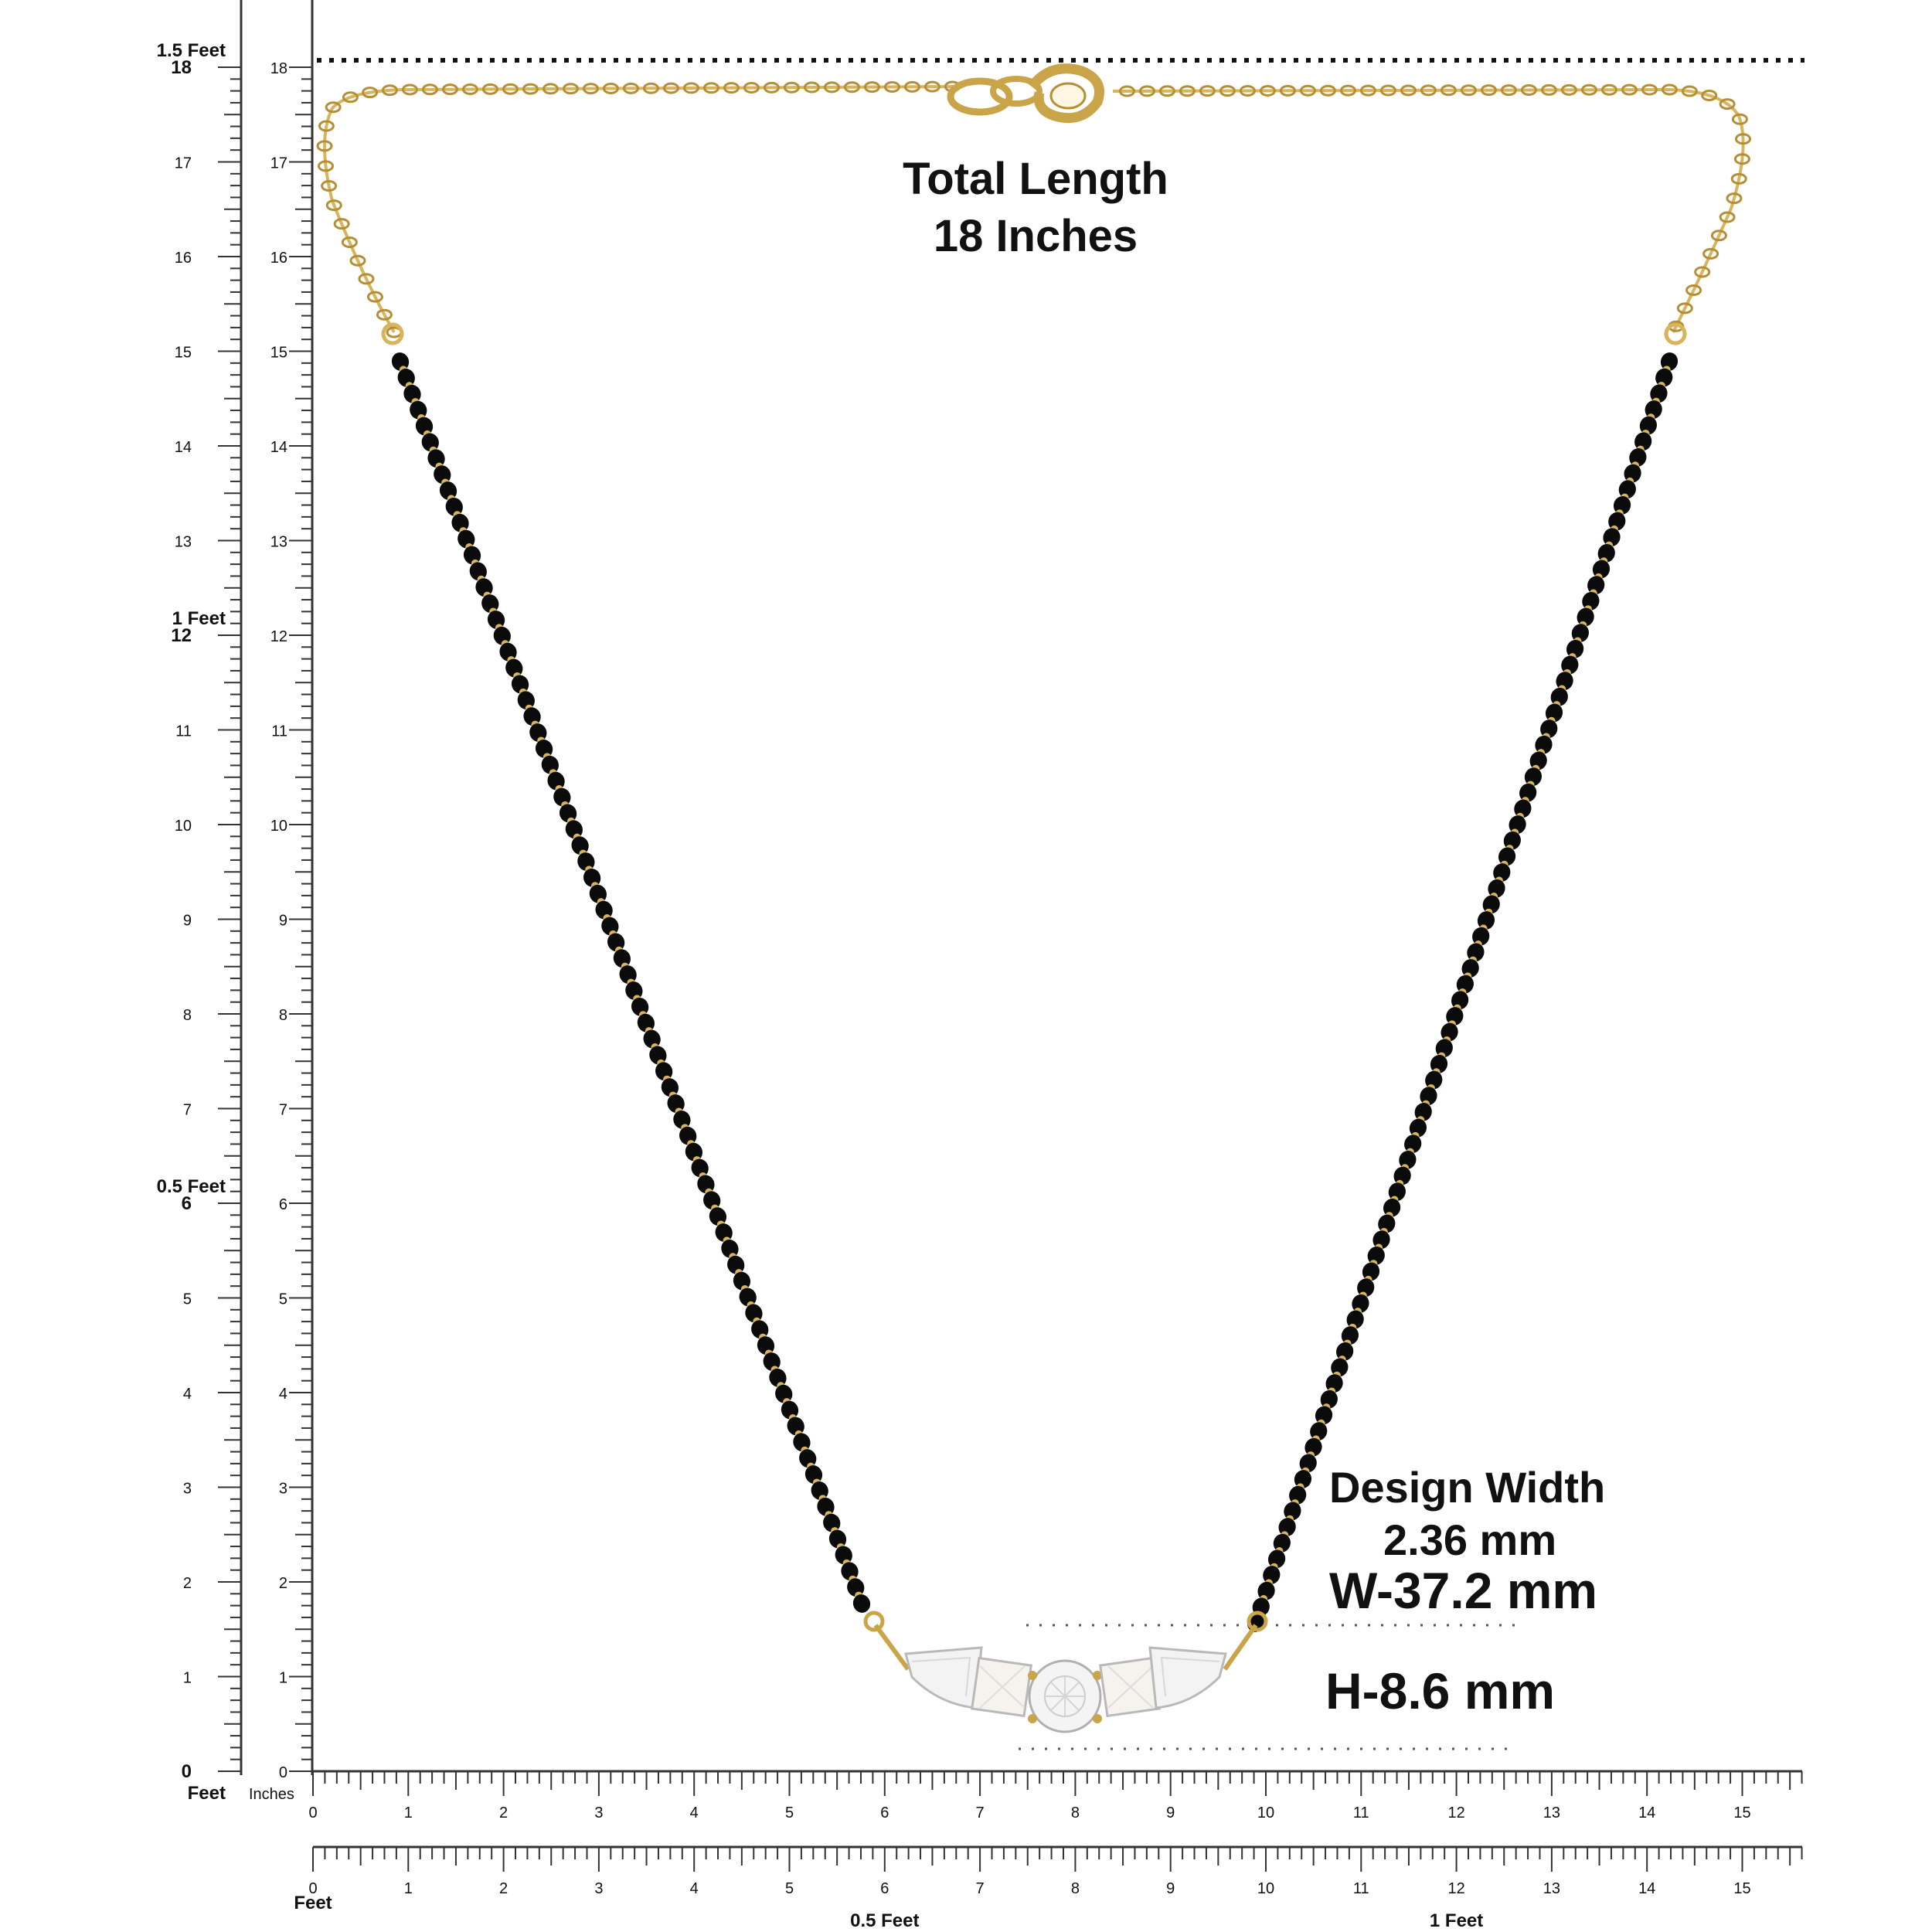 Image resolution: width=1932 pixels, height=1932 pixels. Describe the element at coordinates (1265, 1813) in the screenshot. I see `ruler-label-inch: 10` at that location.